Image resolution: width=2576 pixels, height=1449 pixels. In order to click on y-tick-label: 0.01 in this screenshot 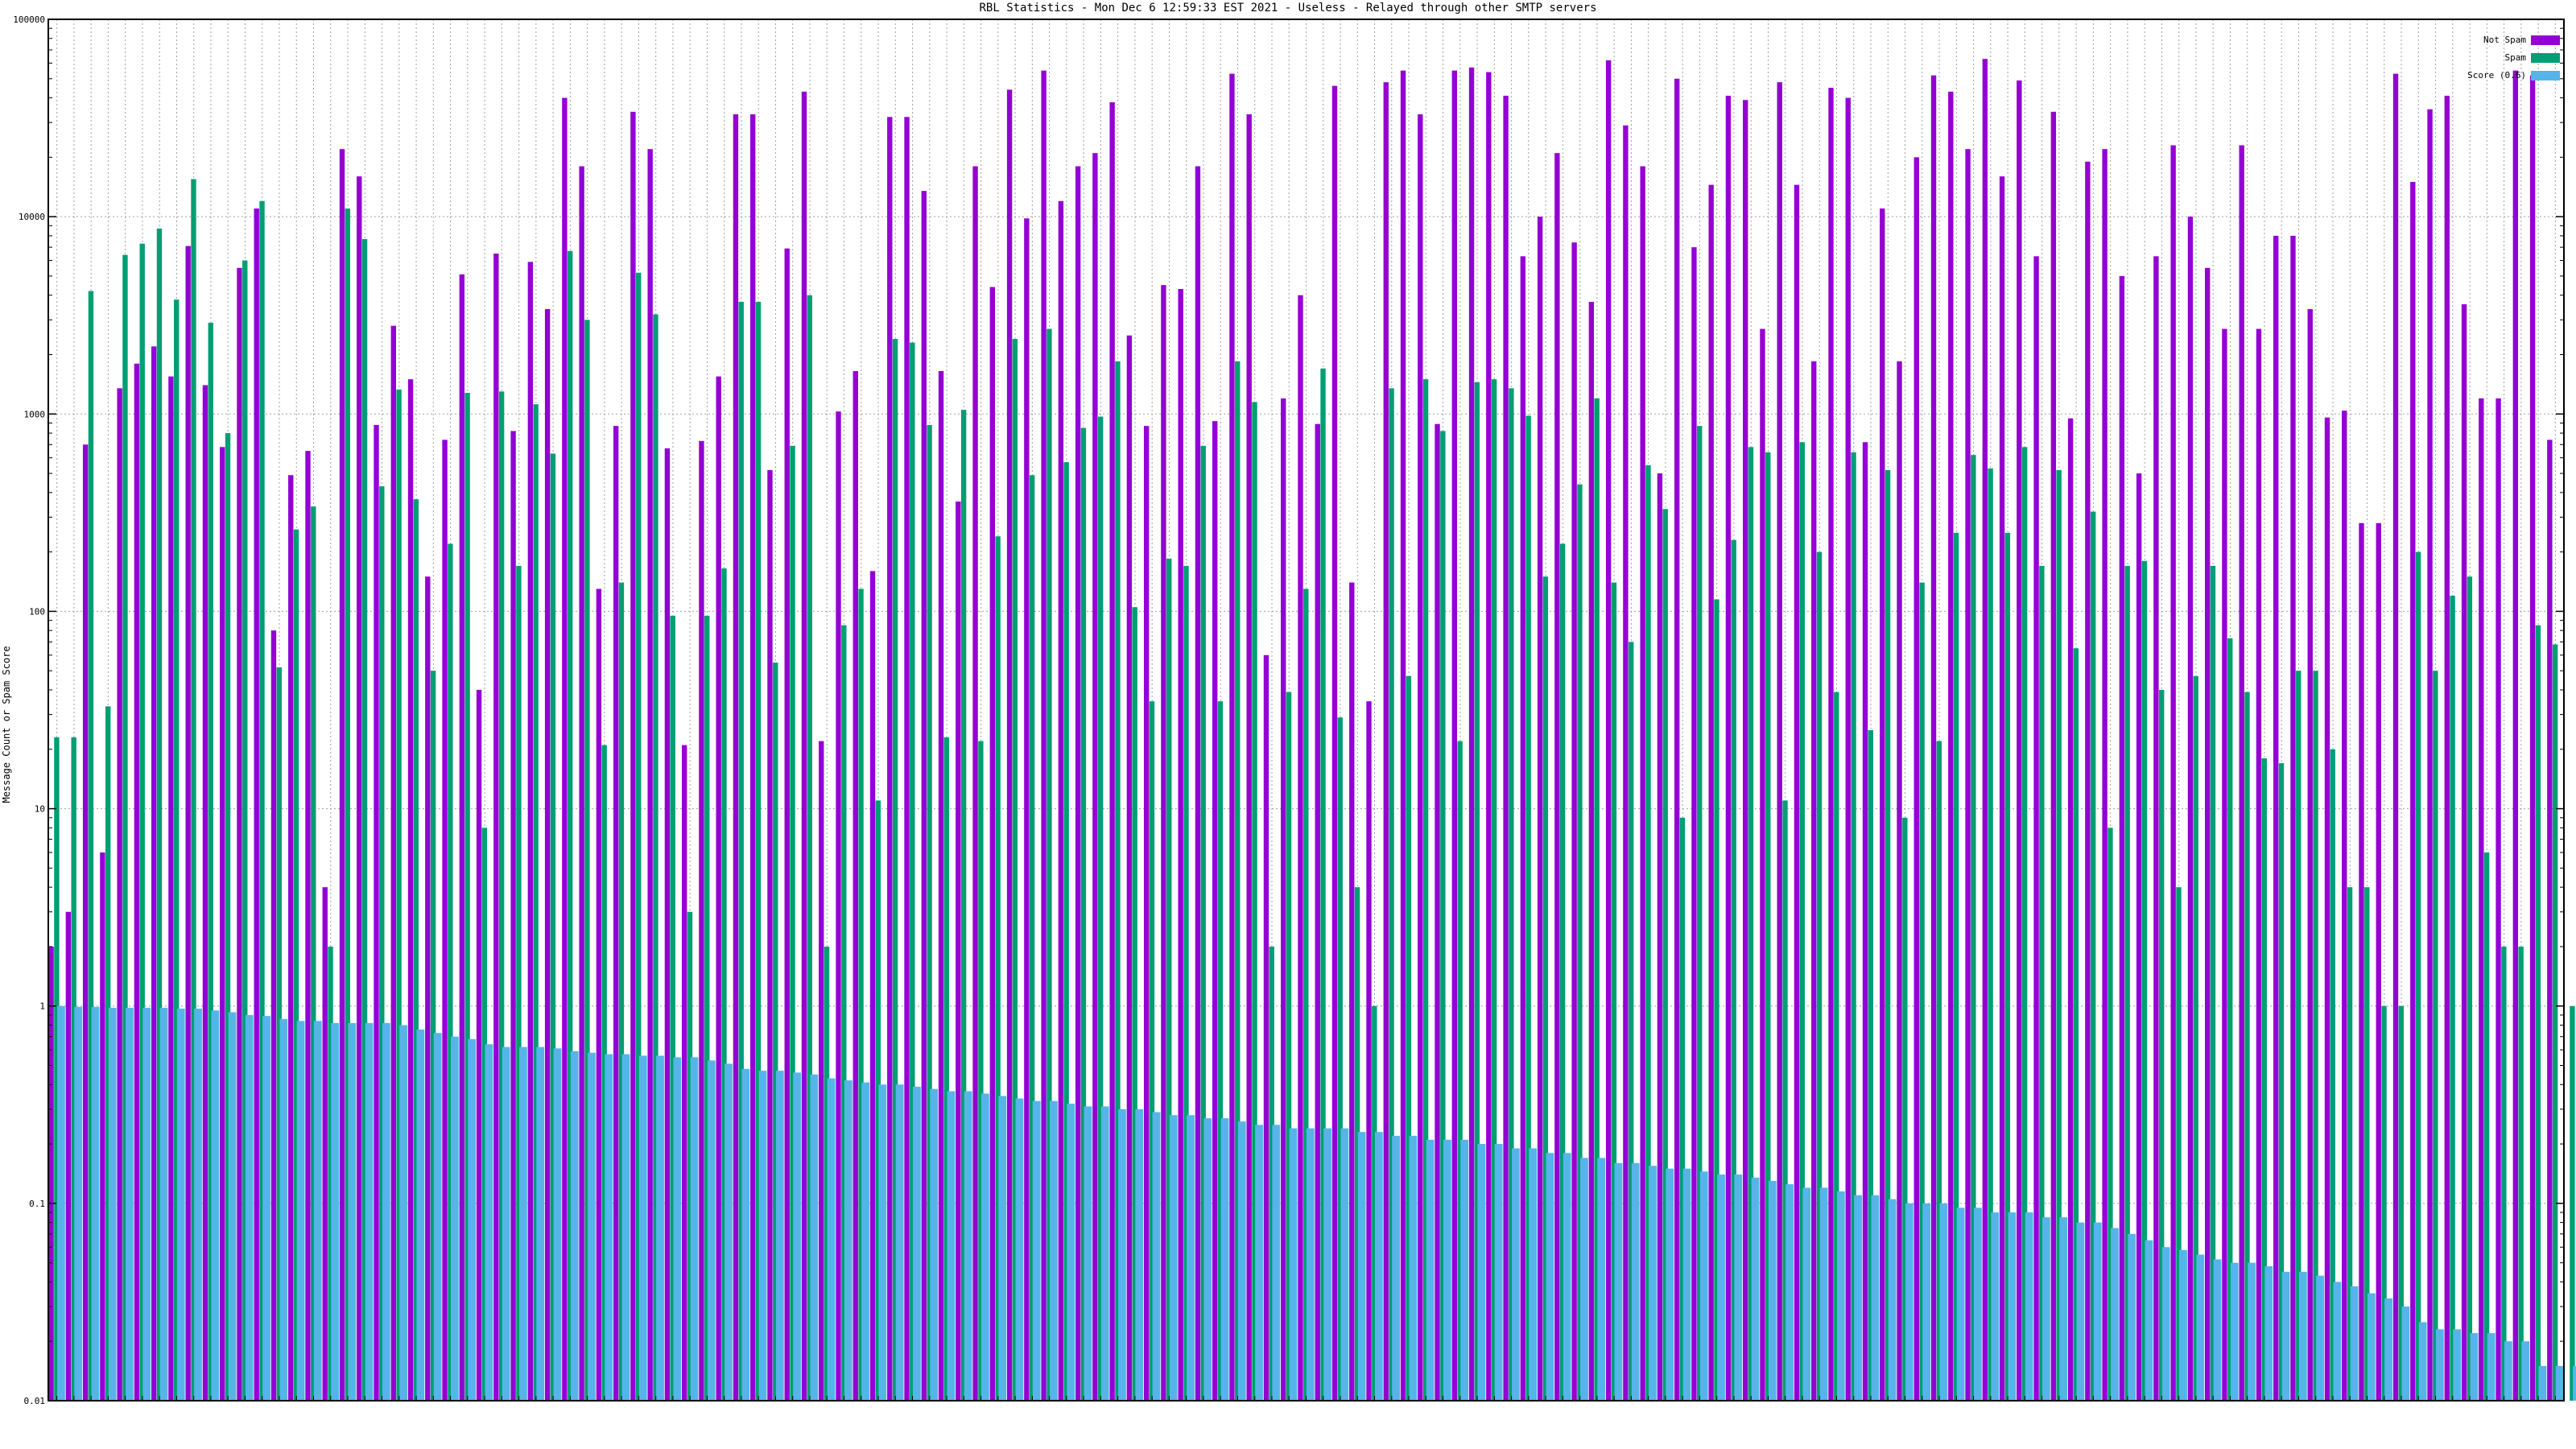, I will do `click(35, 1401)`.